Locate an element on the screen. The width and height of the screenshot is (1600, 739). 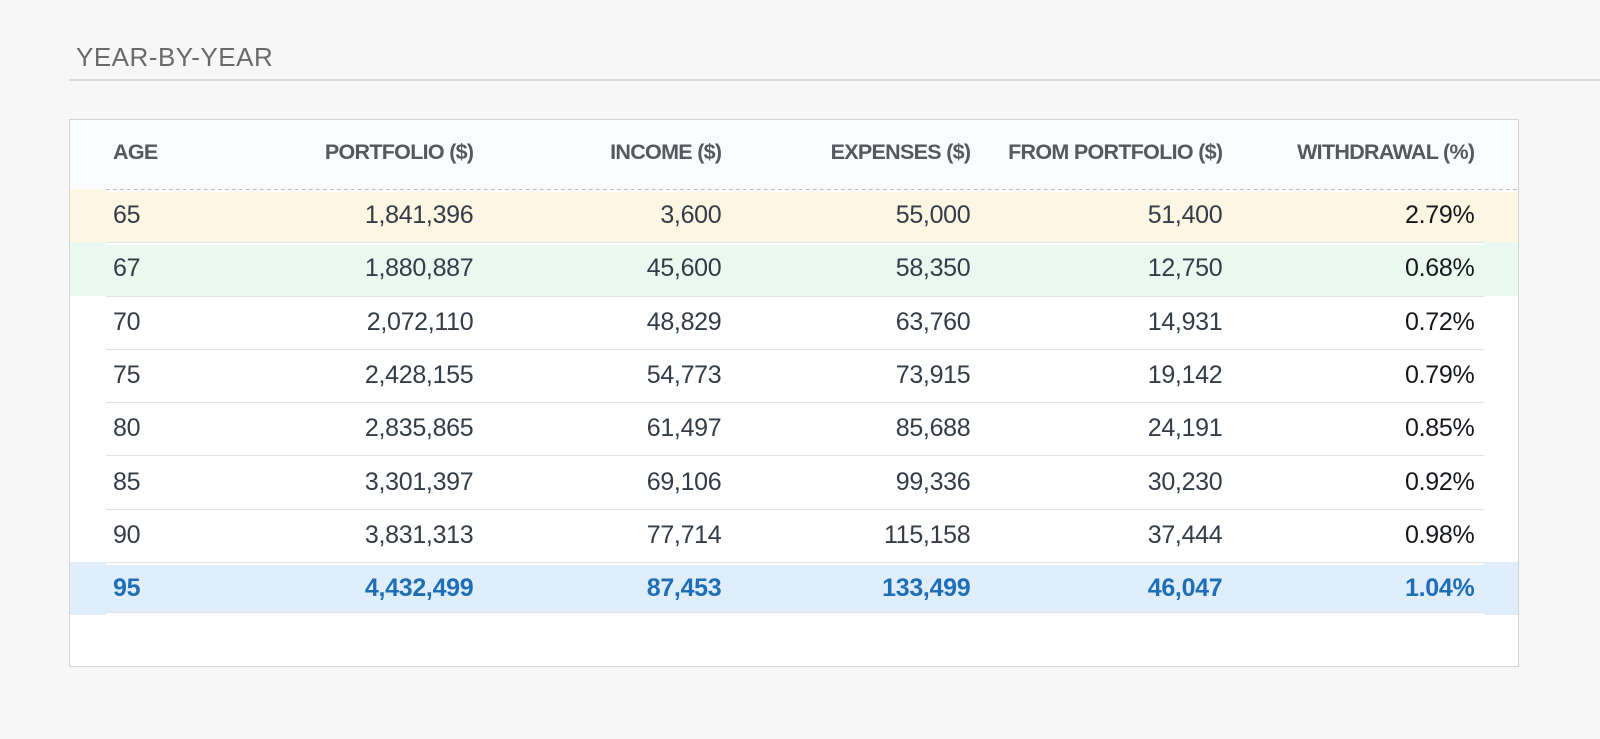
cell-from_portfolio: 30,230 is located at coordinates (1185, 481).